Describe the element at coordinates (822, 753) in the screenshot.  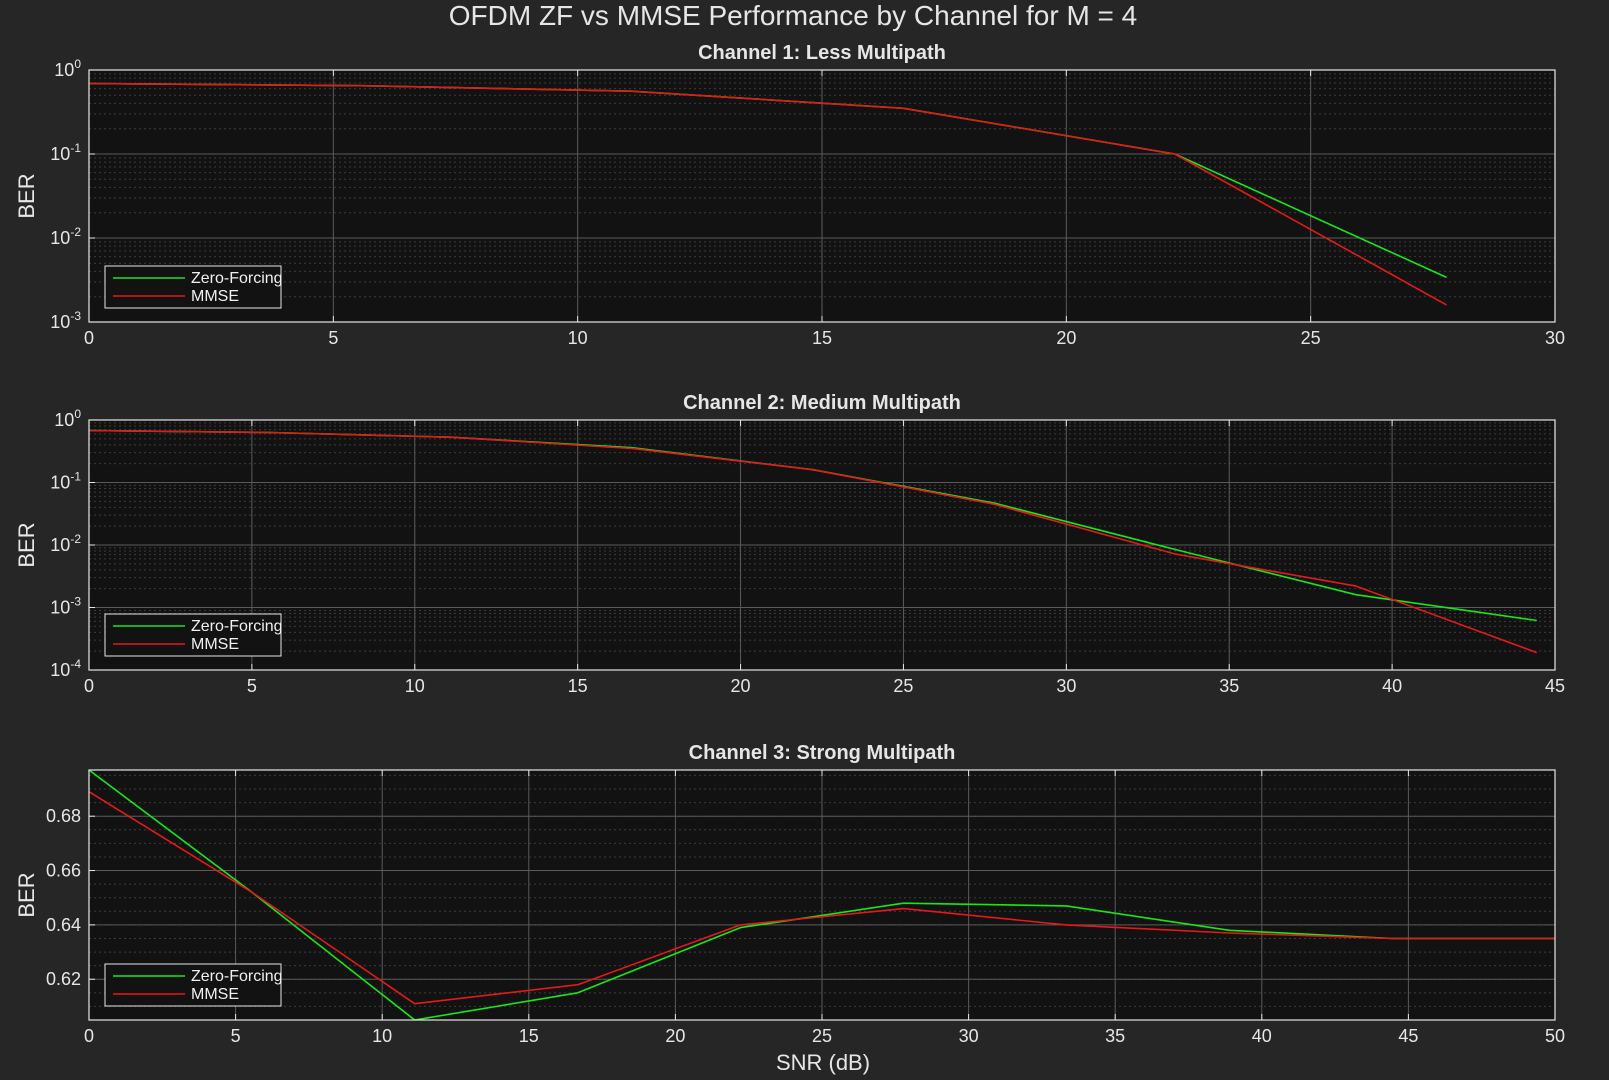
I see `subplot-title: Channel 3: Strong Multipath` at that location.